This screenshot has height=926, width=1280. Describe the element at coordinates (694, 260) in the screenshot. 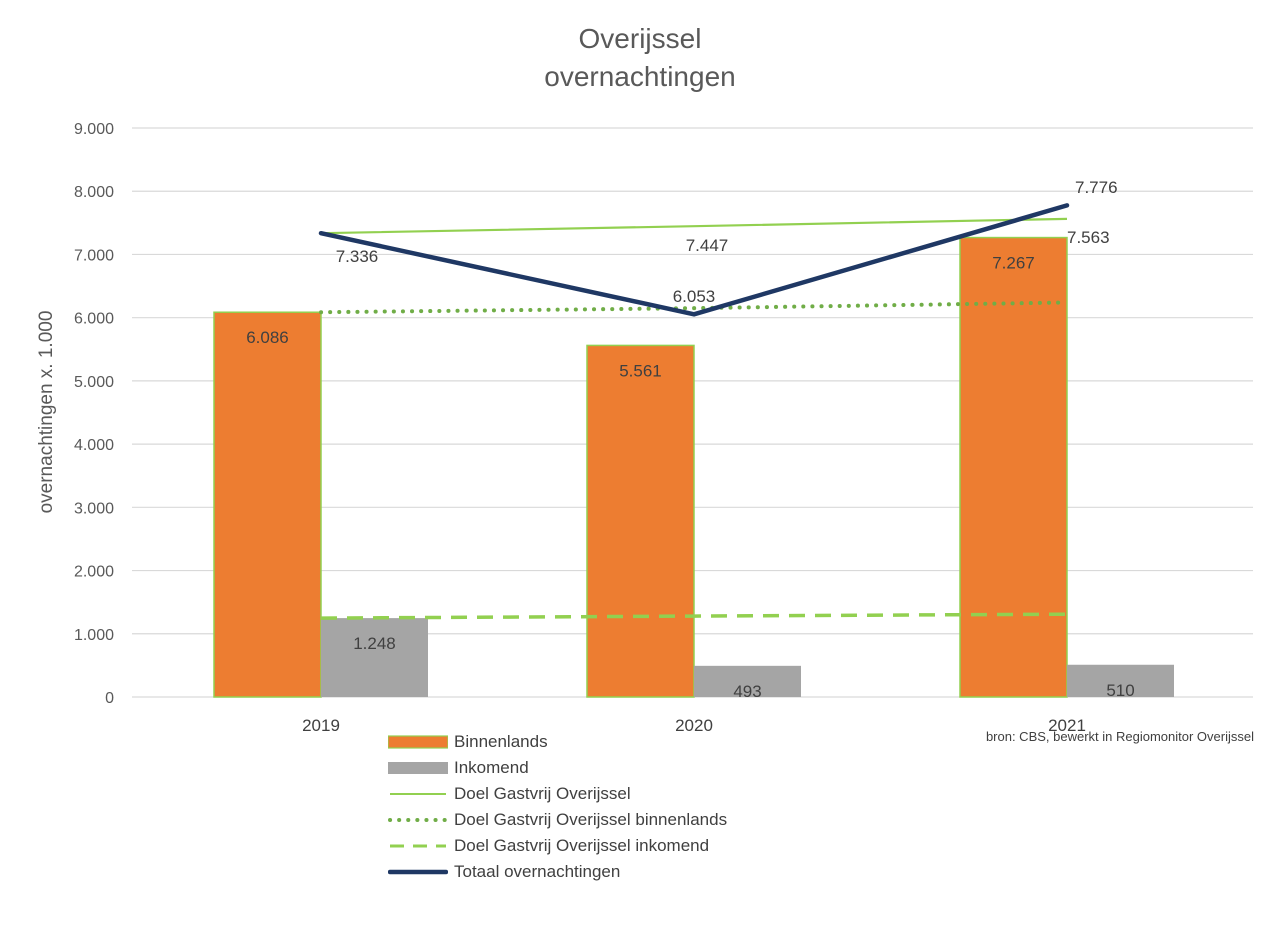

I see `line-totaal` at that location.